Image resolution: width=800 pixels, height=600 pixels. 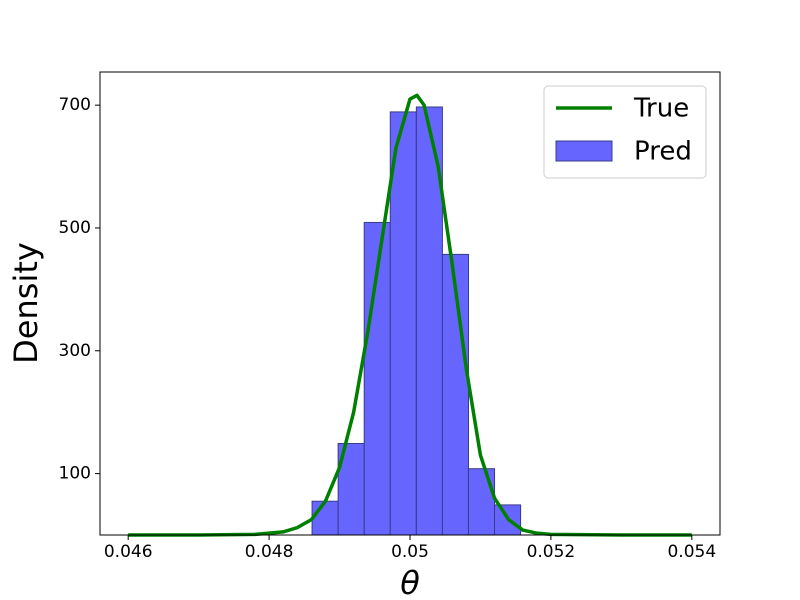 What do you see at coordinates (551, 552) in the screenshot?
I see `x-tick-label: 0.052` at bounding box center [551, 552].